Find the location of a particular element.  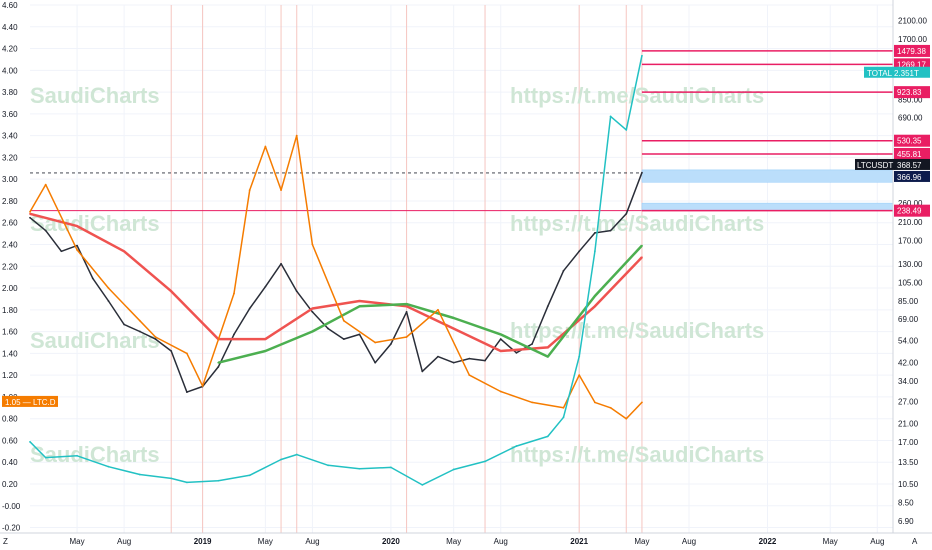

right-tick: 690.00 is located at coordinates (910, 118).